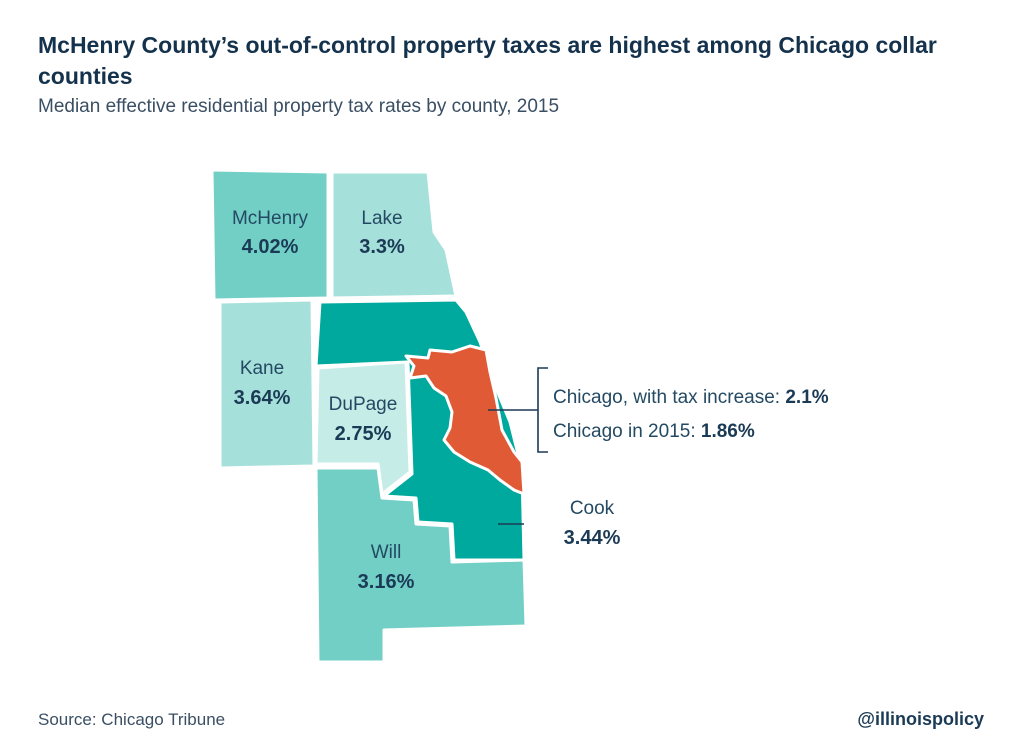 The height and width of the screenshot is (750, 1024). Describe the element at coordinates (262, 398) in the screenshot. I see `kane-value: 3.64%` at that location.